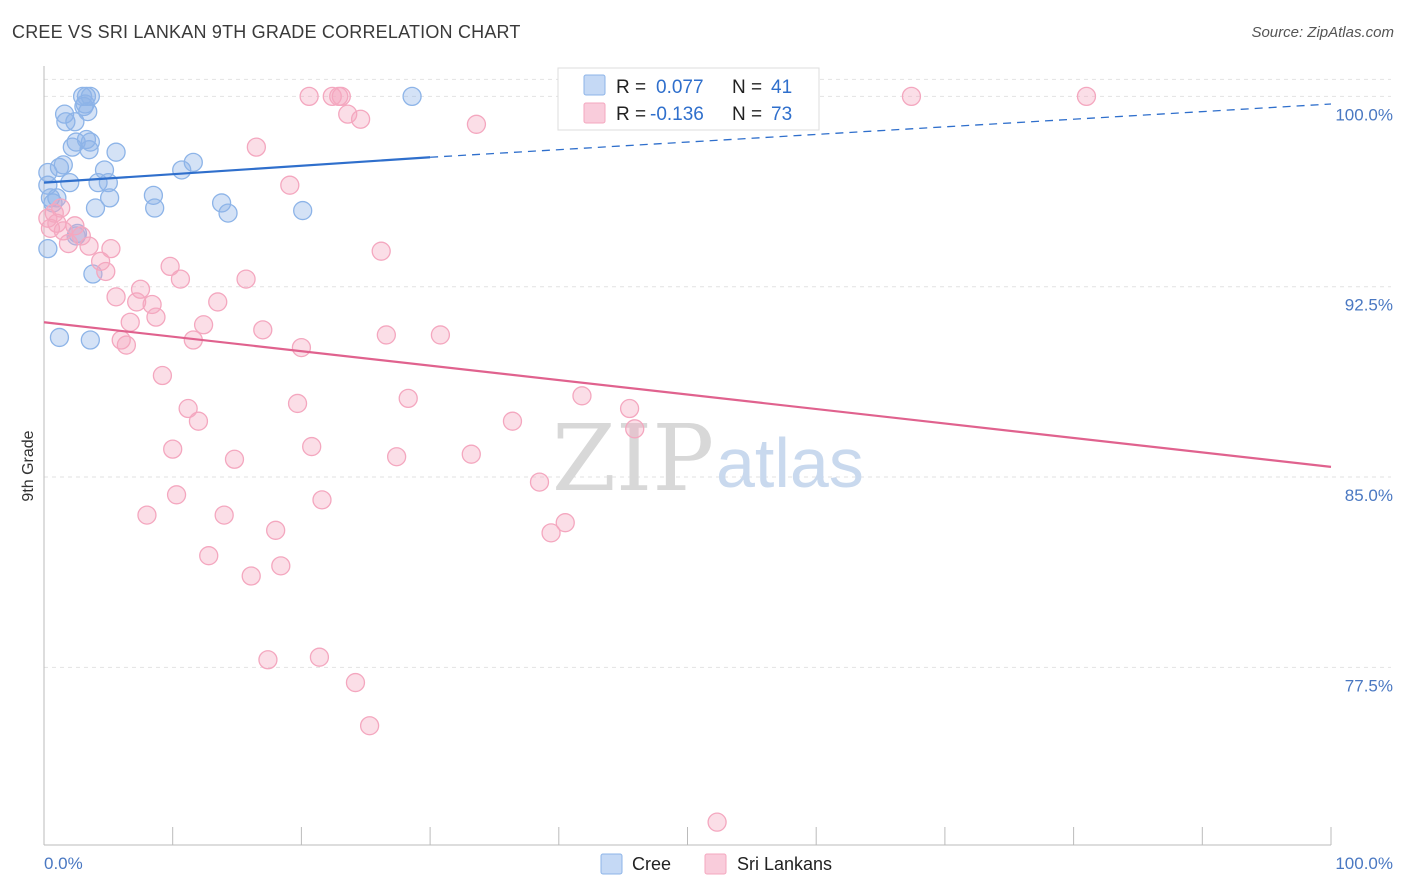 The image size is (1406, 892). What do you see at coordinates (680, 87) in the screenshot?
I see `legend-cree-r-value: 0.077` at bounding box center [680, 87].